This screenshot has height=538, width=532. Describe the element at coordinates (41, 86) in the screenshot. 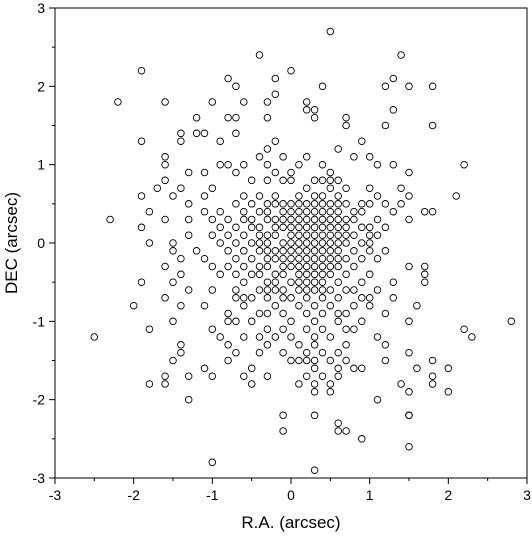

I see `y-tick-label: 2` at that location.